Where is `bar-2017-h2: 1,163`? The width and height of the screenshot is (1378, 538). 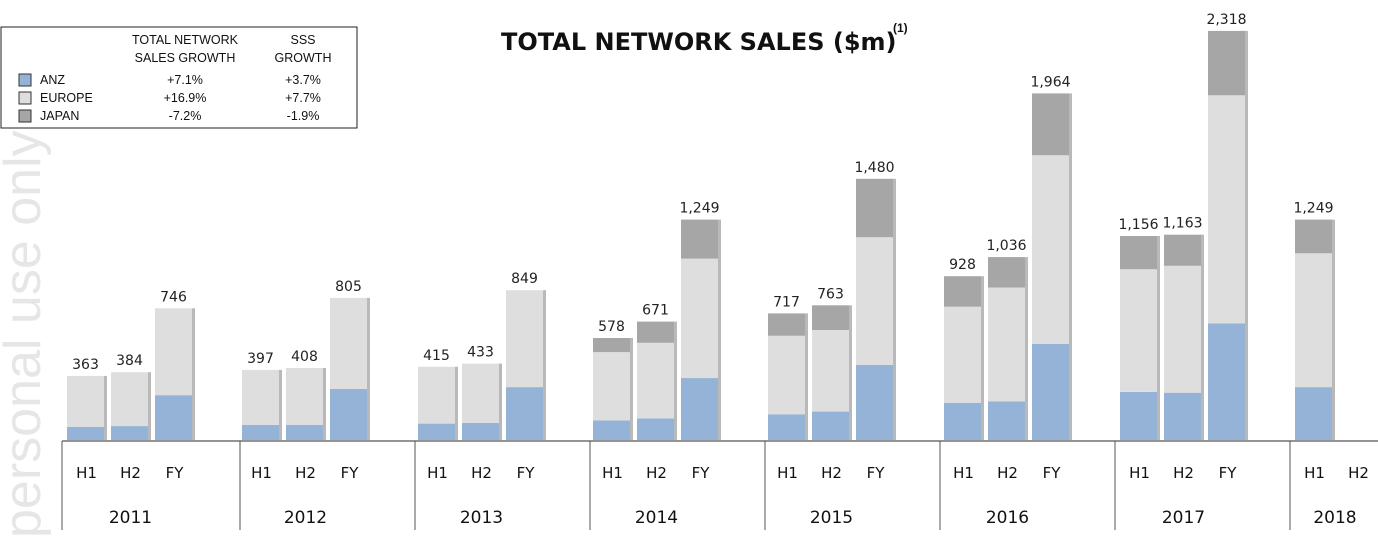
bar-2017-h2: 1,163 is located at coordinates (1183, 328).